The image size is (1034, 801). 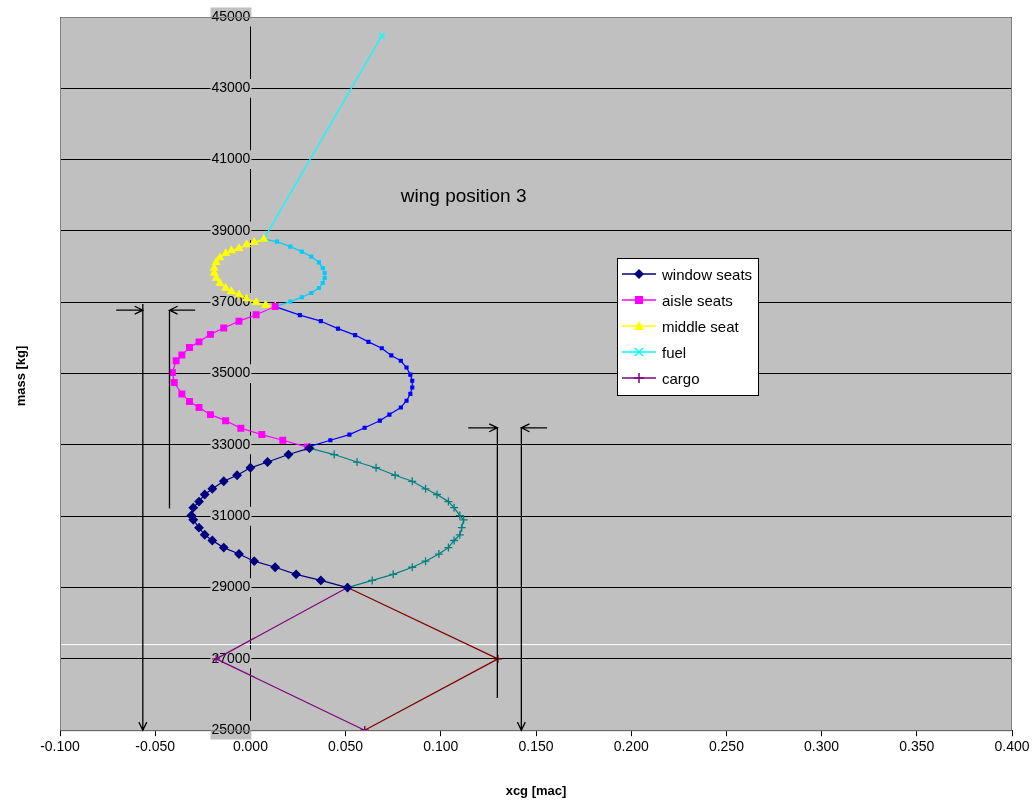 I want to click on x-axis-title: xcg [mac], so click(x=536, y=790).